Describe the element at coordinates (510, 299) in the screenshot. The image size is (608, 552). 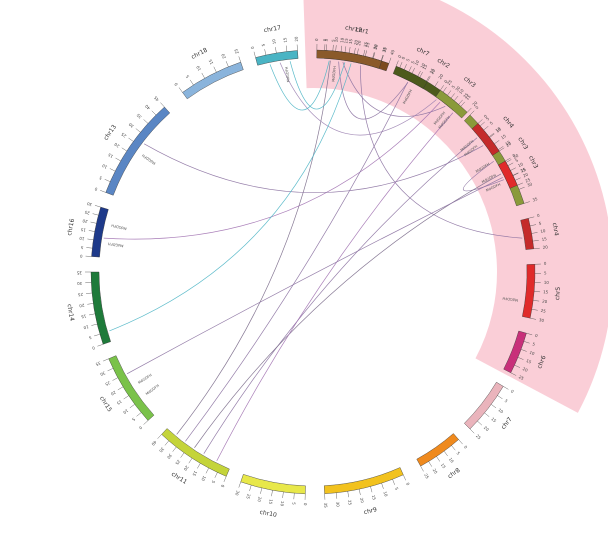
I see `gene-label: MdGDFH` at that location.